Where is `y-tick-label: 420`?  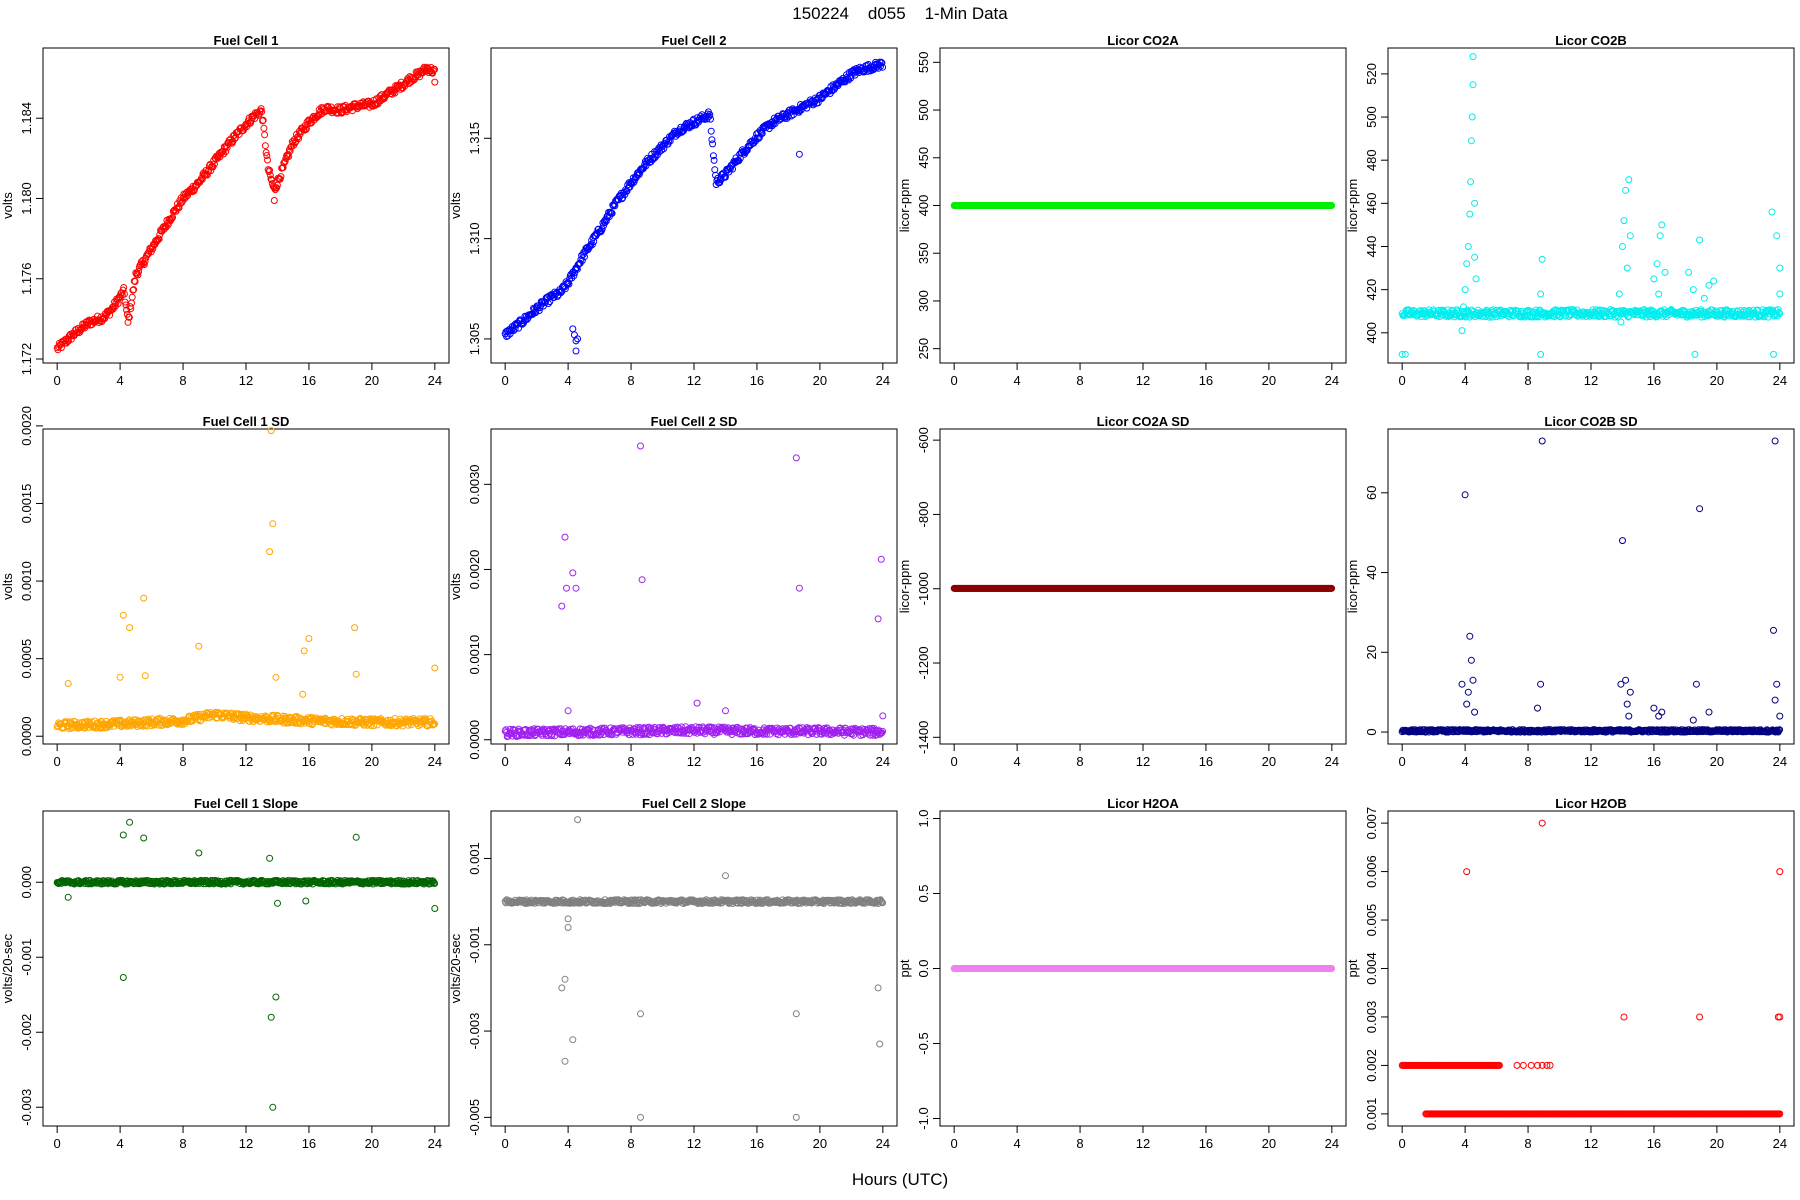 y-tick-label: 420 is located at coordinates (1371, 290).